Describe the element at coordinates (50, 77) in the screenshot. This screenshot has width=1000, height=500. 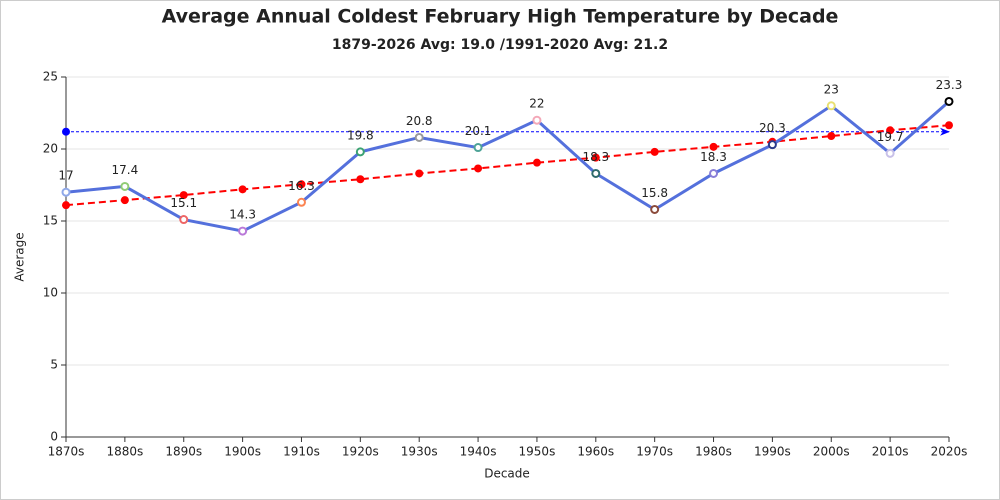
I see `y-tick-label: 25` at that location.